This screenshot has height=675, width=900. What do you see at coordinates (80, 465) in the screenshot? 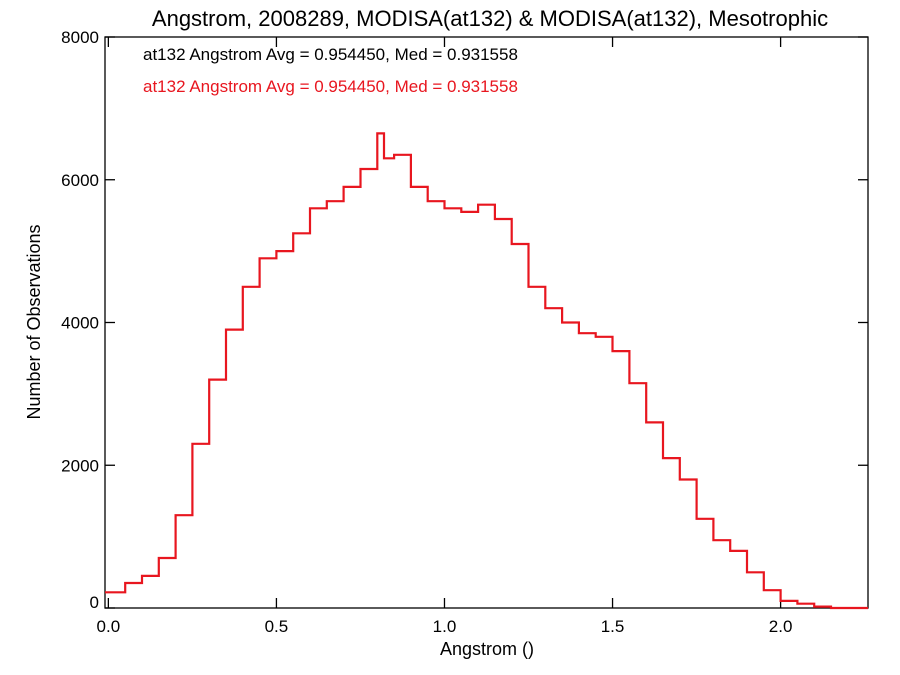
I see `y-tick-label: 2000` at bounding box center [80, 465].